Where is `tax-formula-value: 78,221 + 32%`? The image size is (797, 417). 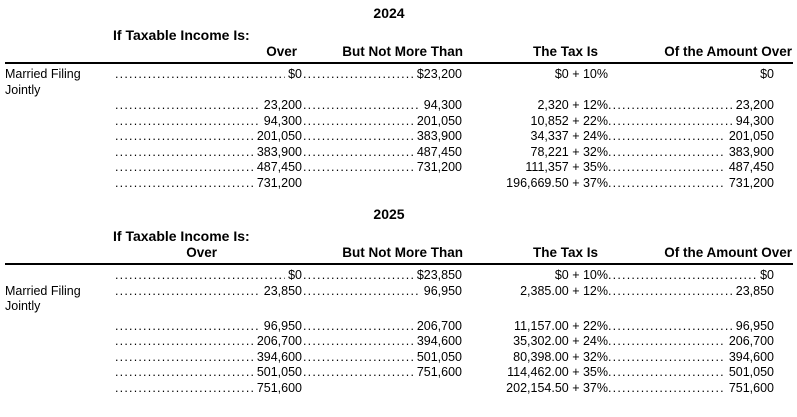 tax-formula-value: 78,221 + 32% is located at coordinates (569, 151).